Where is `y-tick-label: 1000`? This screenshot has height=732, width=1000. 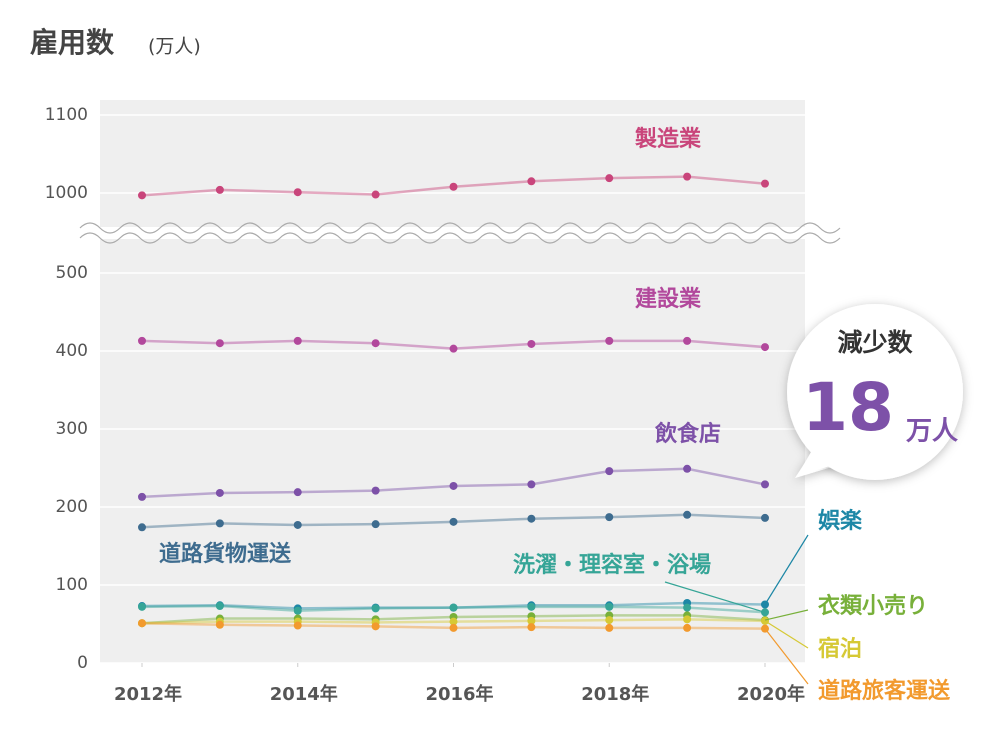
y-tick-label: 1000 is located at coordinates (66, 193).